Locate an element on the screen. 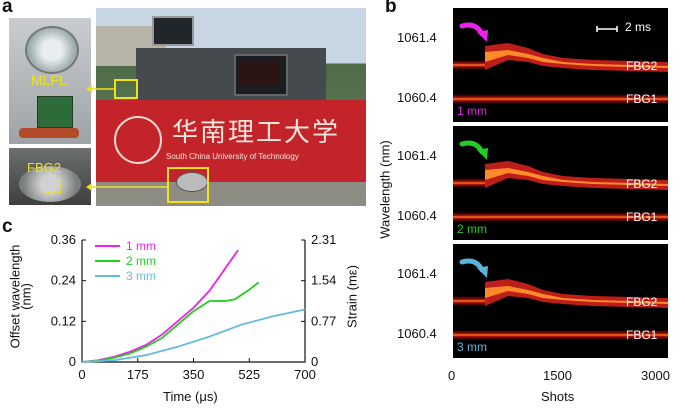 Image resolution: width=685 pixels, height=408 pixels. device-photo: MLFL is located at coordinates (50, 81).